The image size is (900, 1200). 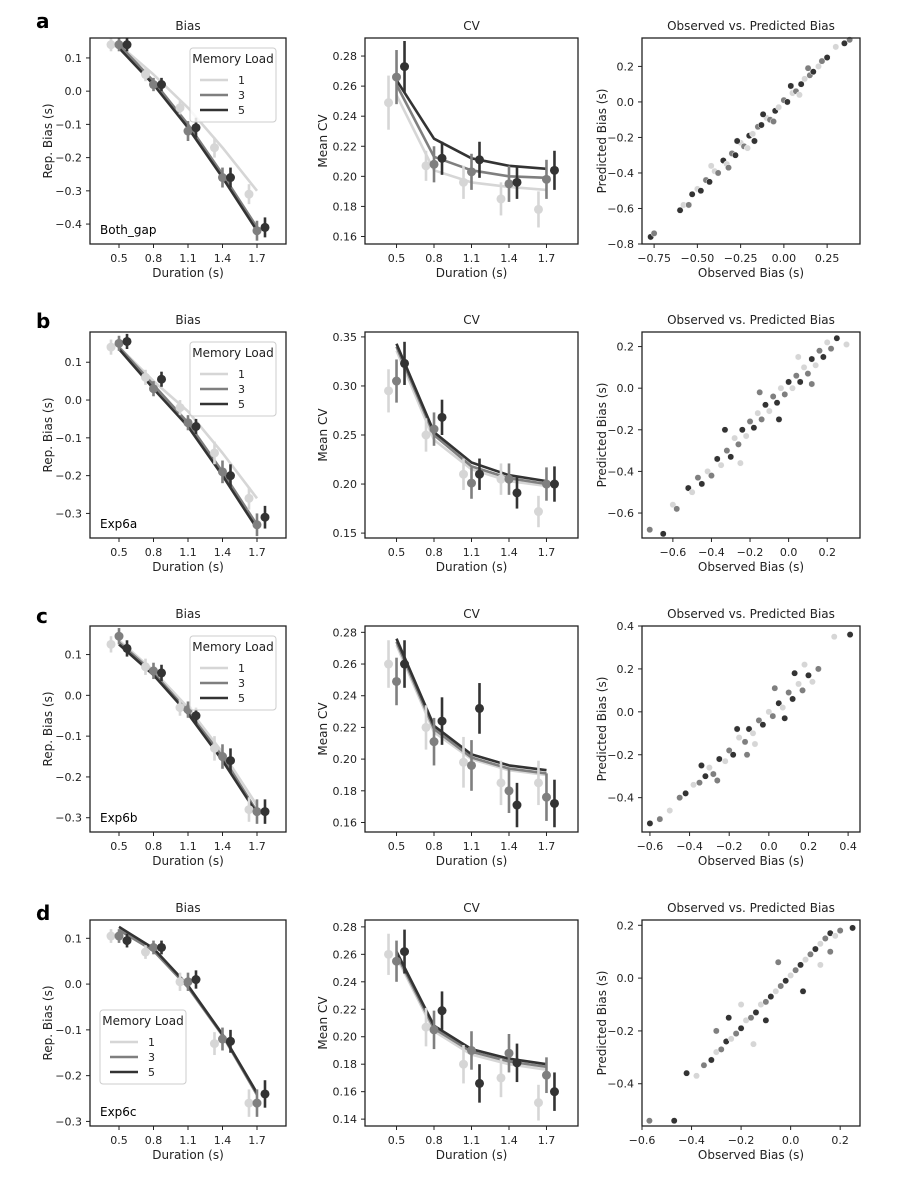 I want to click on x-tick-label: 1.4, so click(x=223, y=846).